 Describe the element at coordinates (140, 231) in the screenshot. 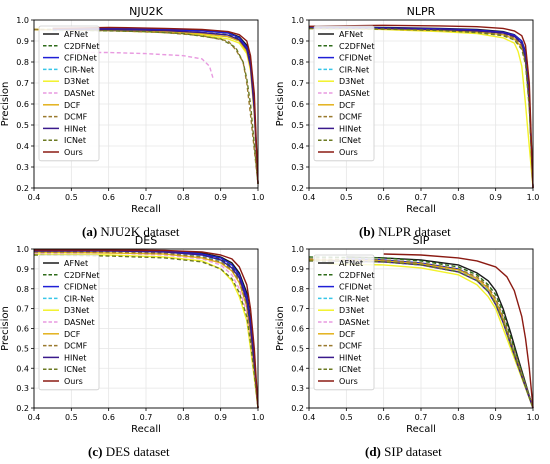

I see `caption-text: NJU2K dataset` at that location.